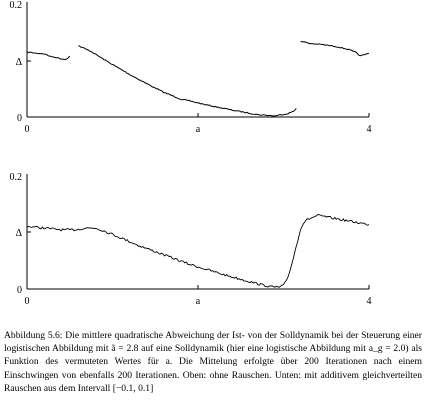 The width and height of the screenshot is (426, 417). I want to click on caption-label: Abbildung 5.6:, so click(33, 335).